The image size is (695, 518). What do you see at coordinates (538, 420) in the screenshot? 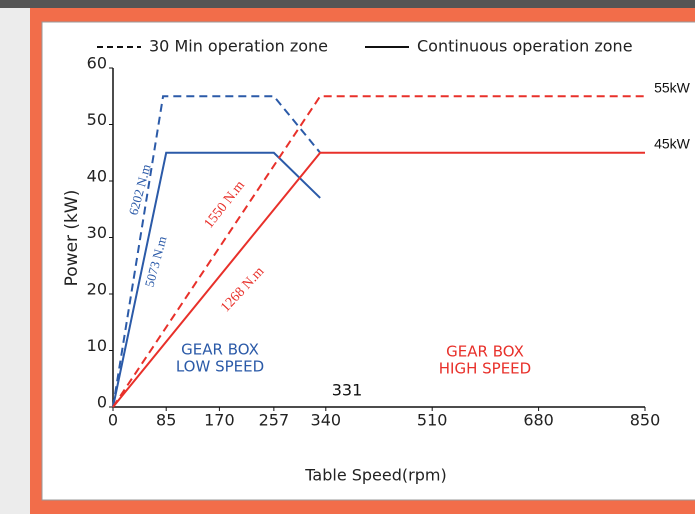
I see `x-tick-label: 680` at bounding box center [538, 420].